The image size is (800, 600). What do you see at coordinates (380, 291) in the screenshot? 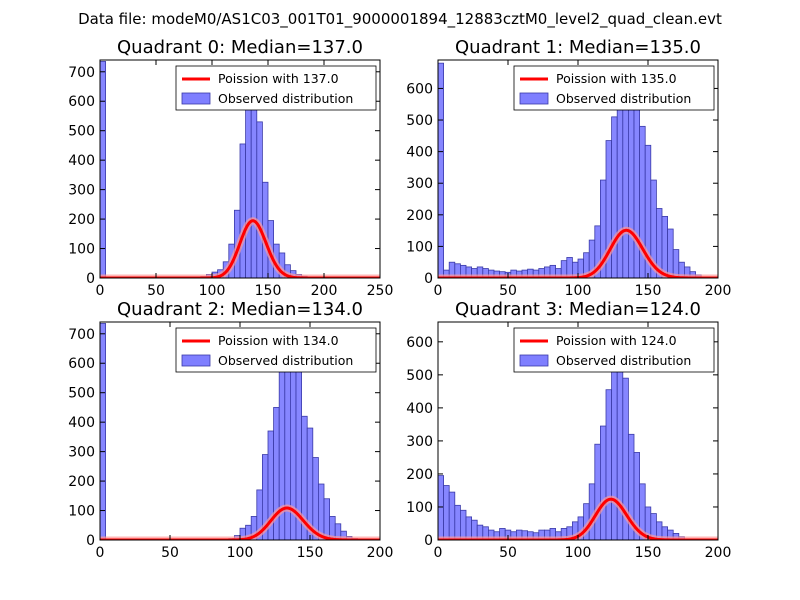
I see `x-tick-label: 250` at bounding box center [380, 291].